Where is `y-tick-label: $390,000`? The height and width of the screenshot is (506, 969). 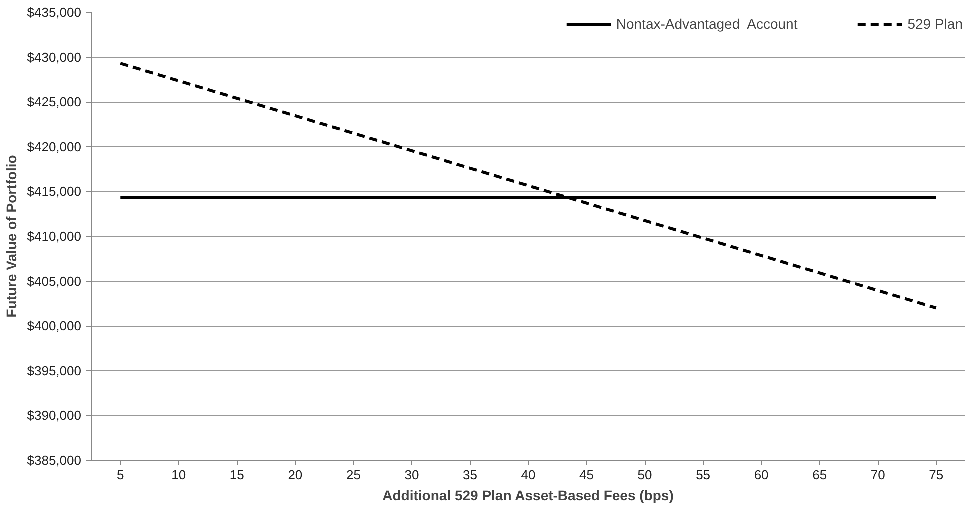 y-tick-label: $390,000 is located at coordinates (54, 416).